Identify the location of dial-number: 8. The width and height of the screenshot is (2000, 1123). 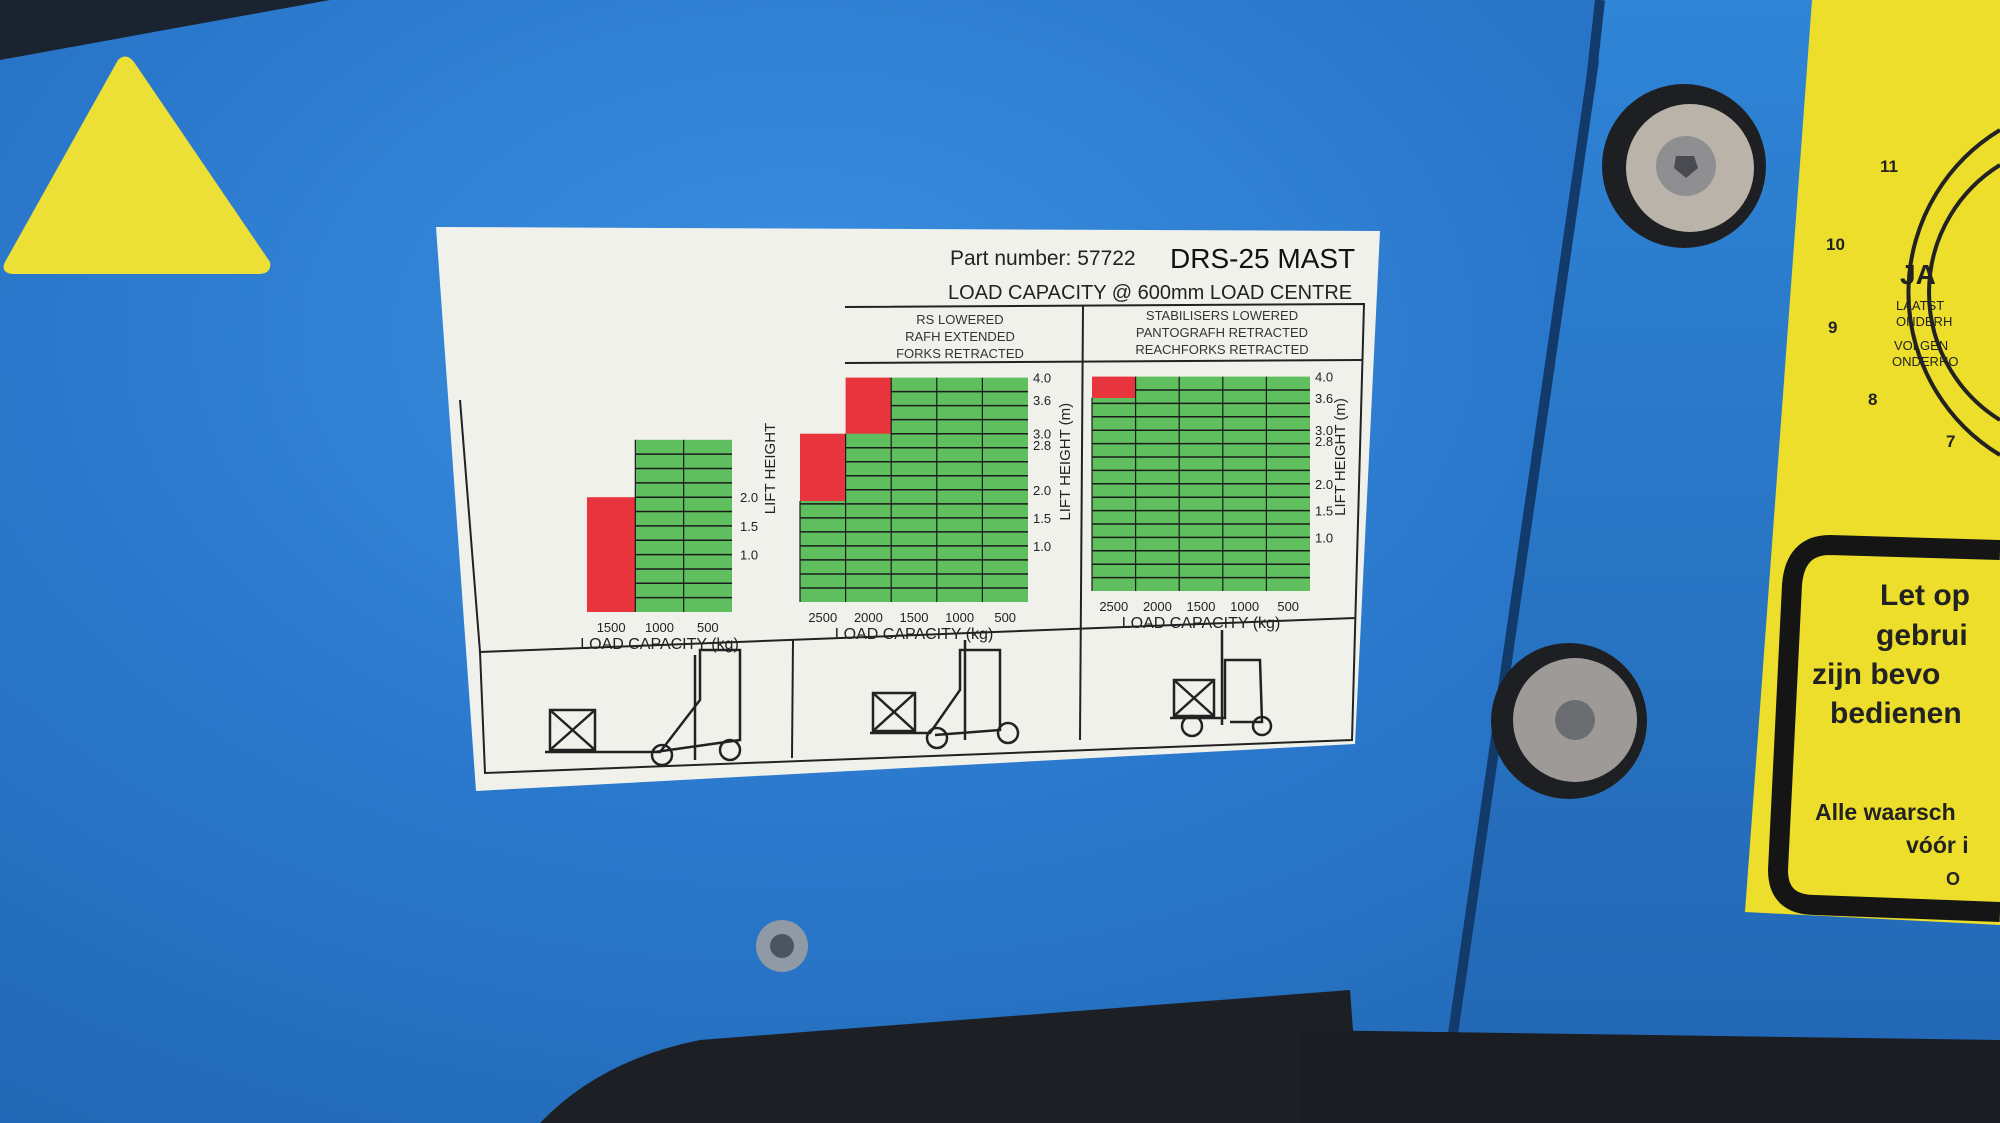
(1872, 399).